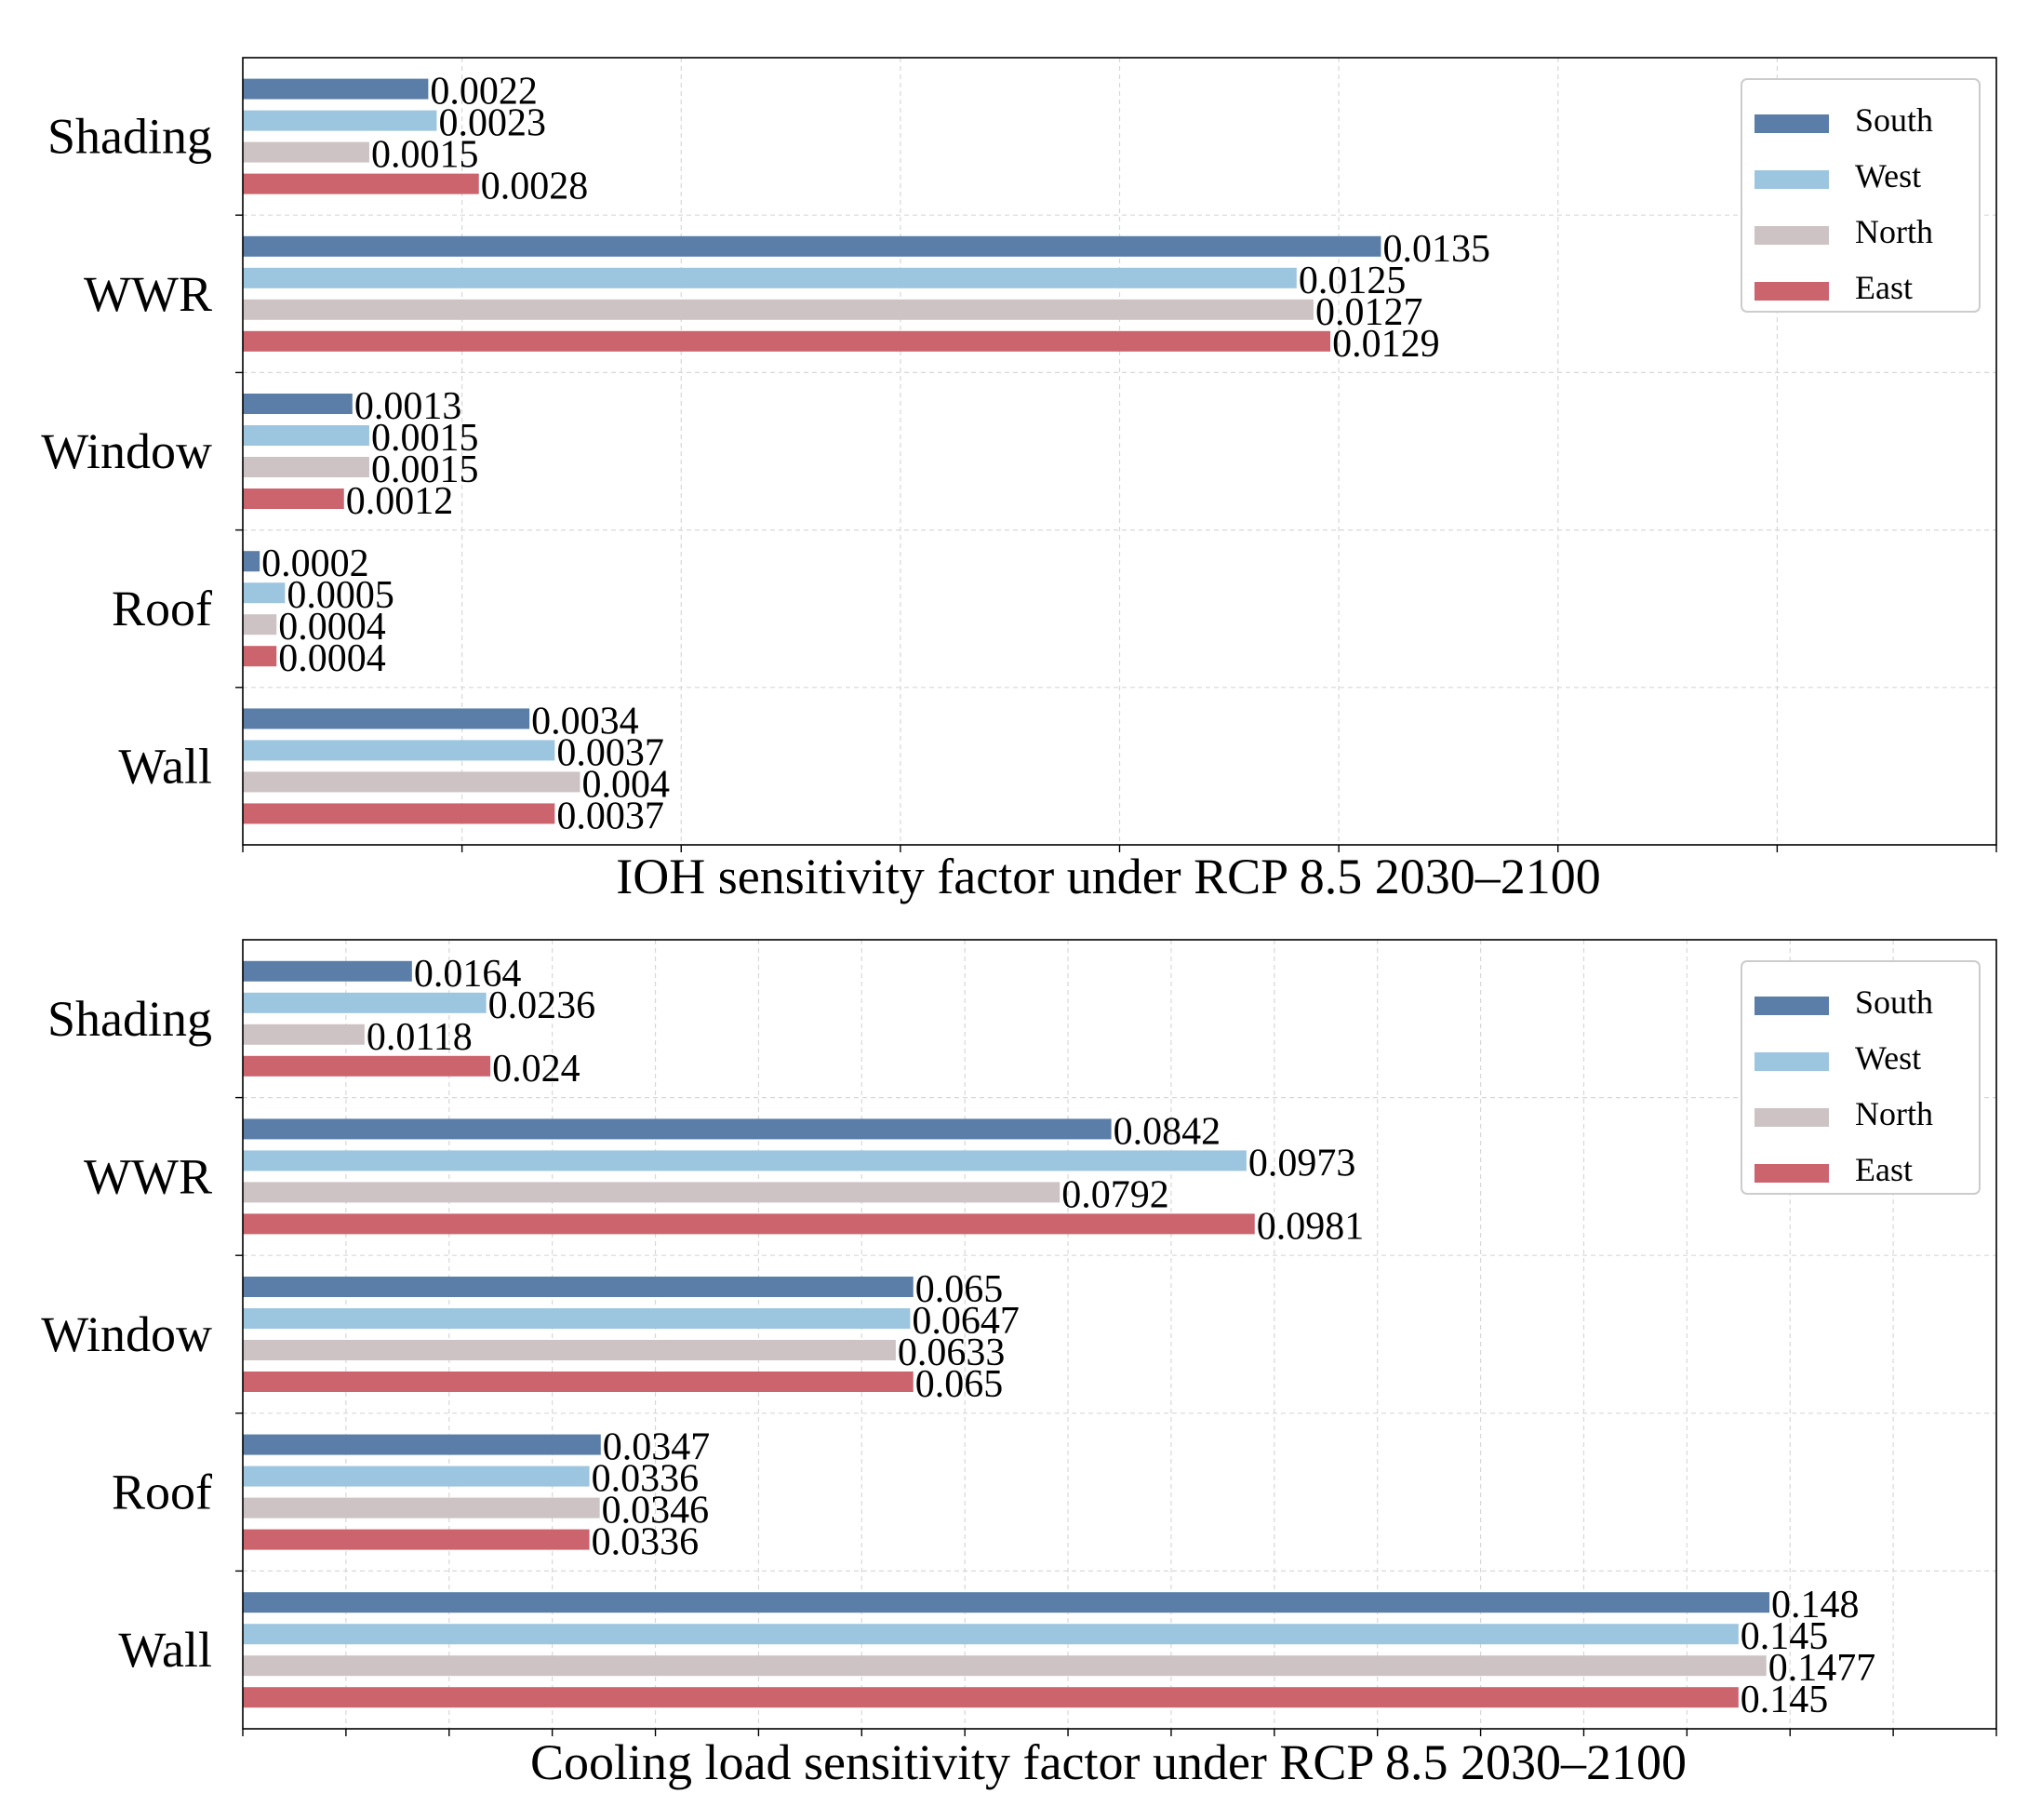 This screenshot has width=2028, height=1820. What do you see at coordinates (1167, 1131) in the screenshot?
I see `data-label-south-wwr: 0.0842` at bounding box center [1167, 1131].